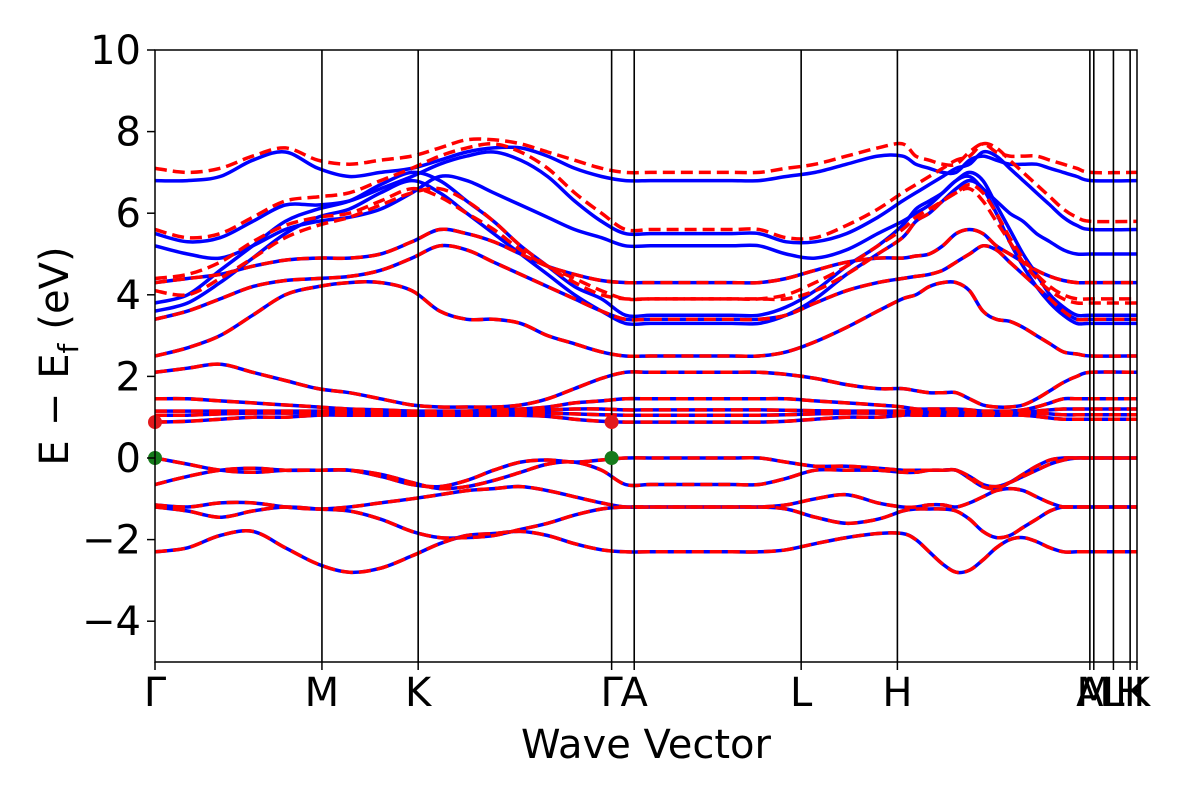  What do you see at coordinates (128, 133) in the screenshot?
I see `y-tick-label: 8` at bounding box center [128, 133].